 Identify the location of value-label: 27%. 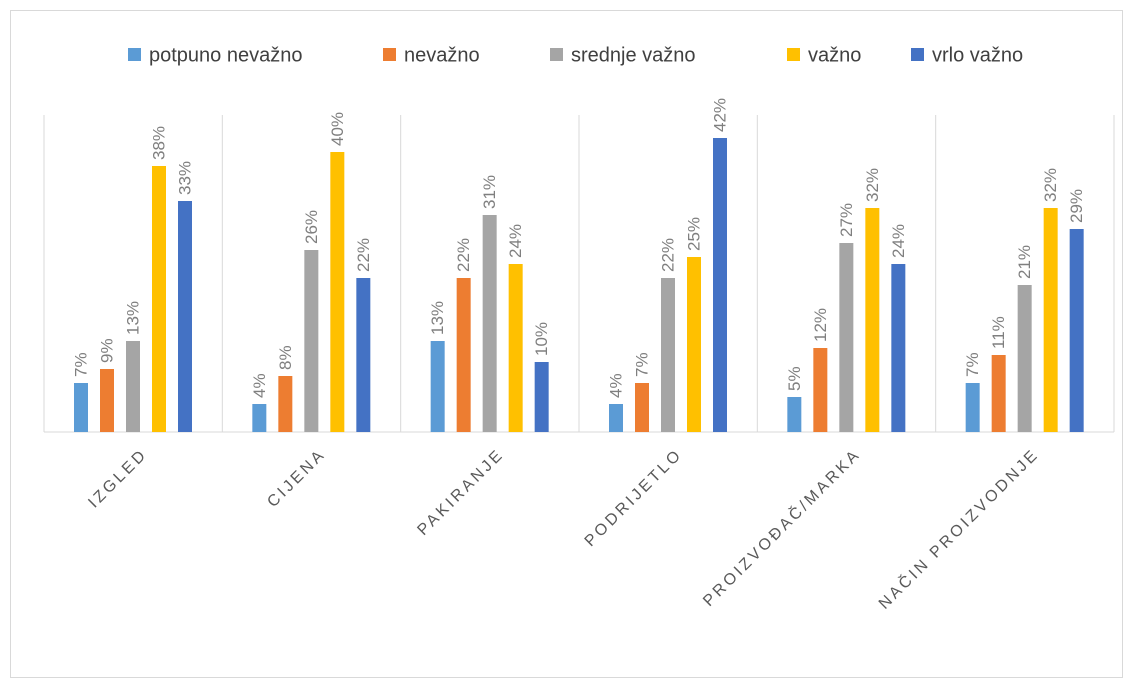
(846, 220).